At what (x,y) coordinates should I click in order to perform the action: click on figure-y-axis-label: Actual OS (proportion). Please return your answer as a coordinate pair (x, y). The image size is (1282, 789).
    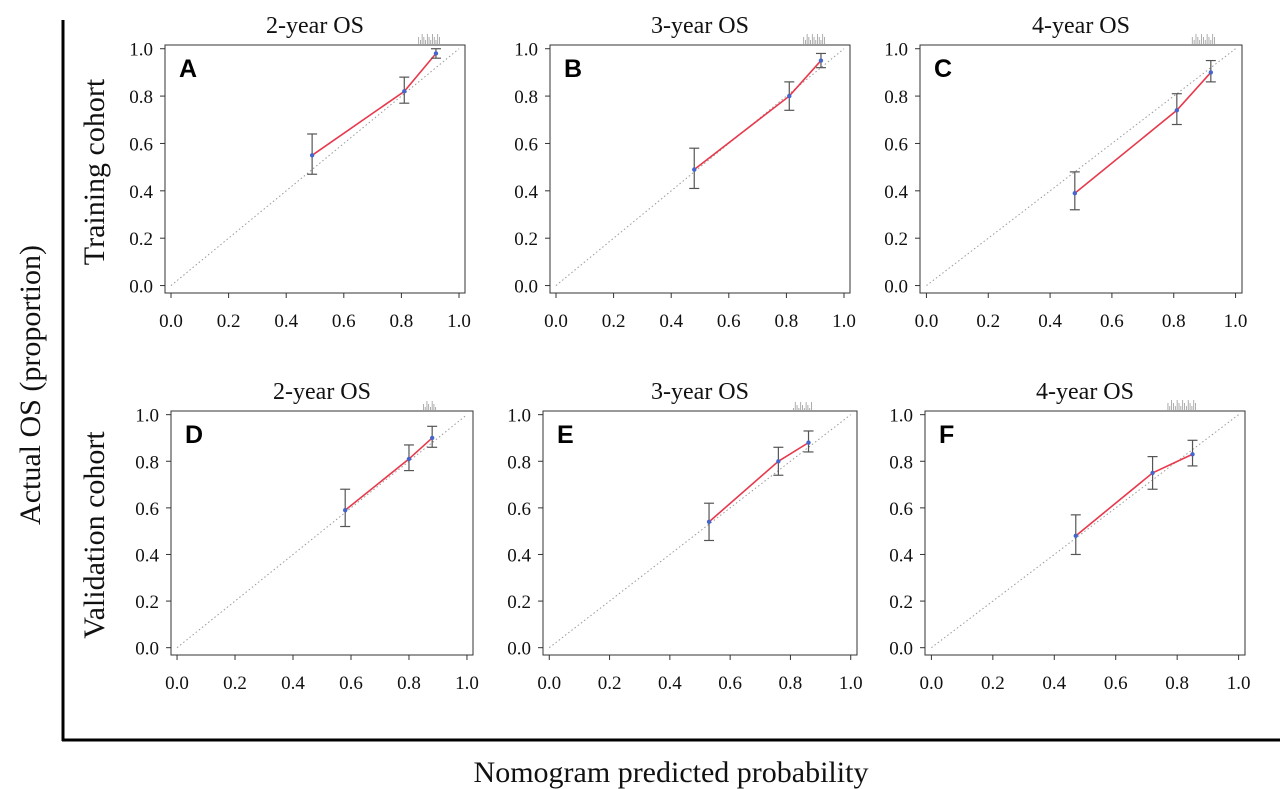
    Looking at the image, I should click on (30, 385).